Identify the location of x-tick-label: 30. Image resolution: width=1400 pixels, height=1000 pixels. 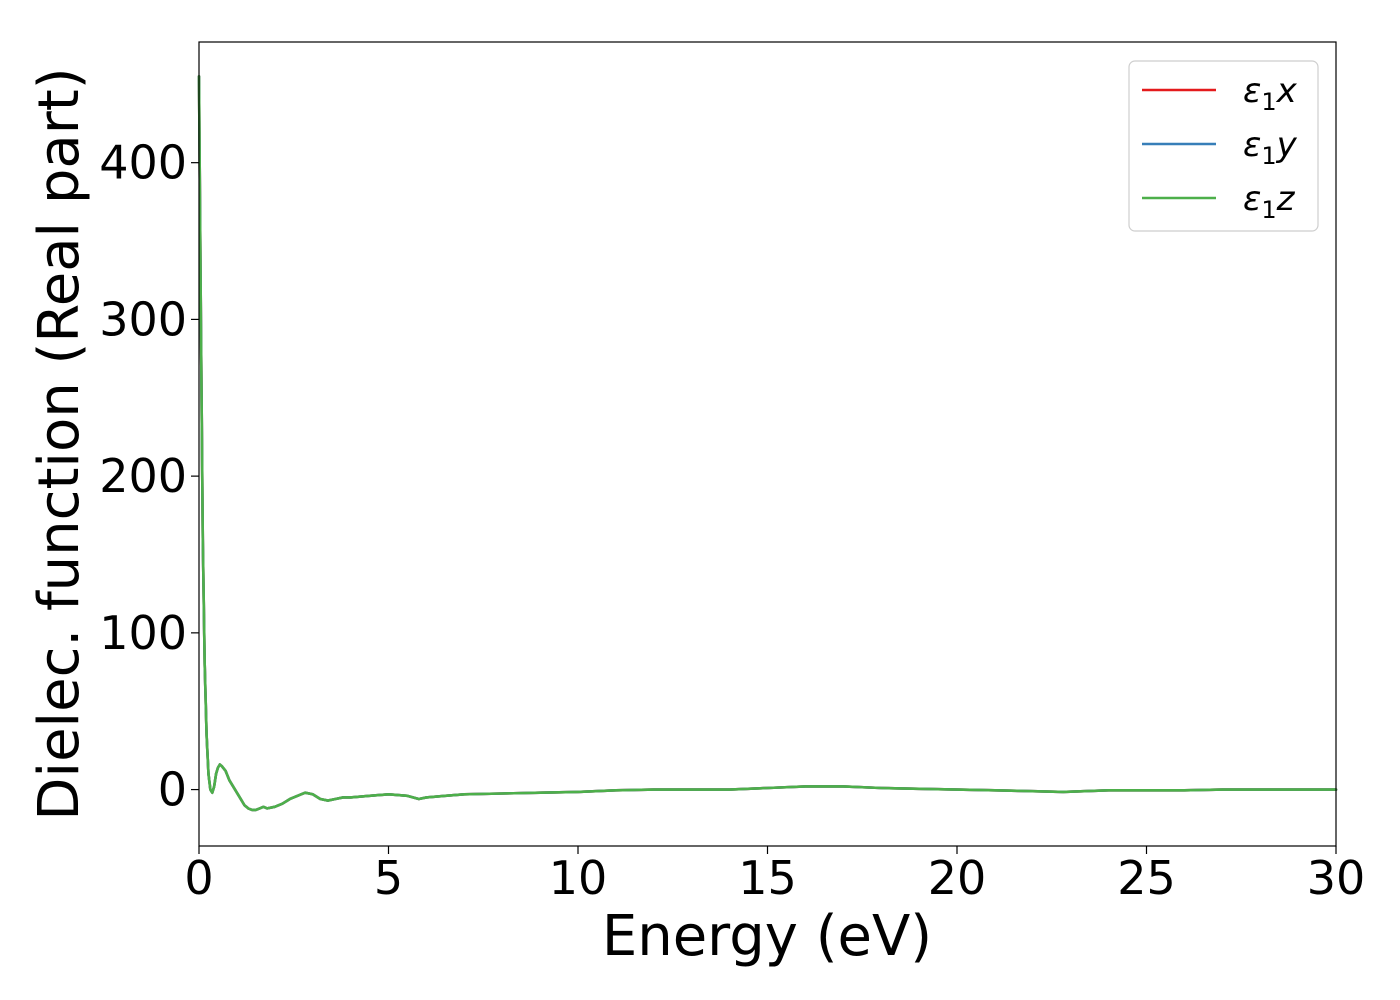
(1336, 878).